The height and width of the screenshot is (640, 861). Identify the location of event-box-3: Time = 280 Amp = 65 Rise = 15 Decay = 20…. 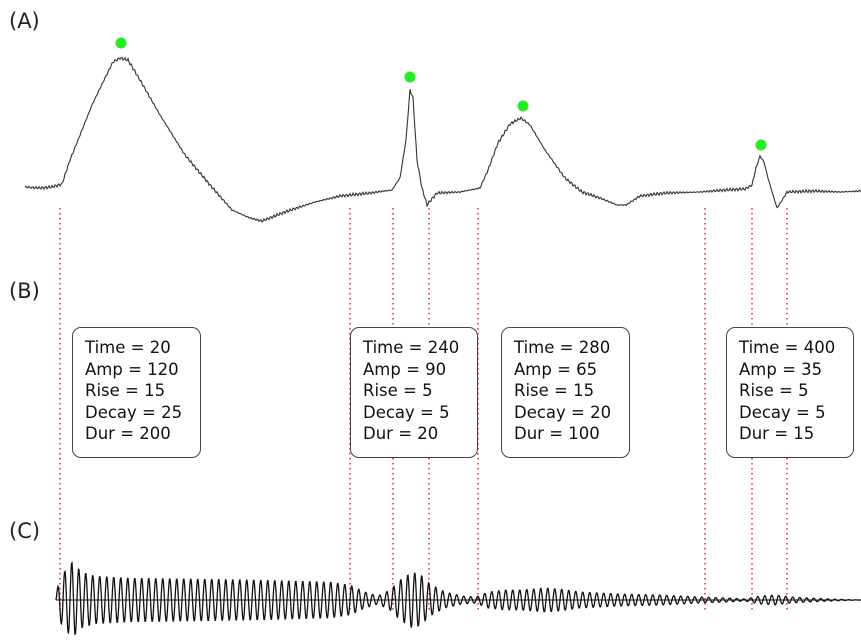
(565, 392).